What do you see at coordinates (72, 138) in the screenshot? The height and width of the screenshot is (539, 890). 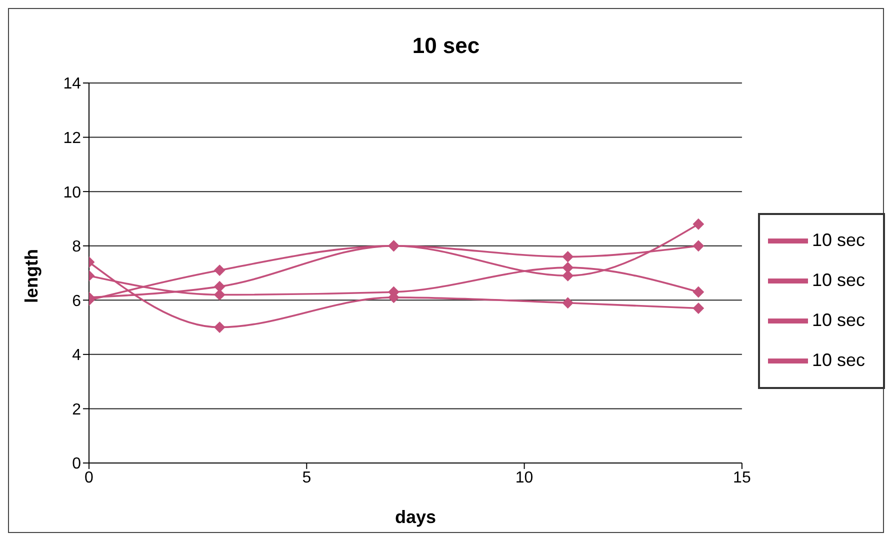 I see `y-tick-label: 12` at bounding box center [72, 138].